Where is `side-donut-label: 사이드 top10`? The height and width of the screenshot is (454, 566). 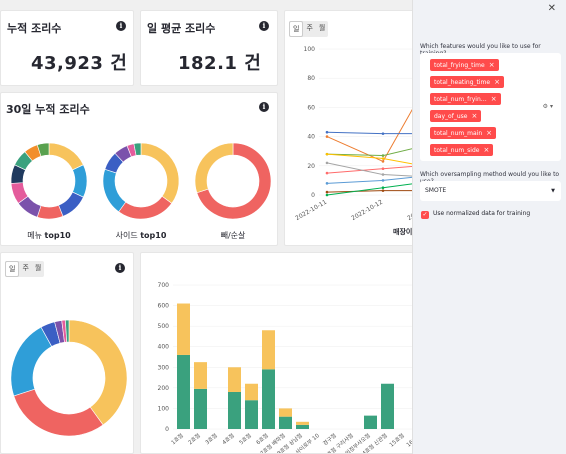
side-donut-label: 사이드 top10 is located at coordinates (141, 235).